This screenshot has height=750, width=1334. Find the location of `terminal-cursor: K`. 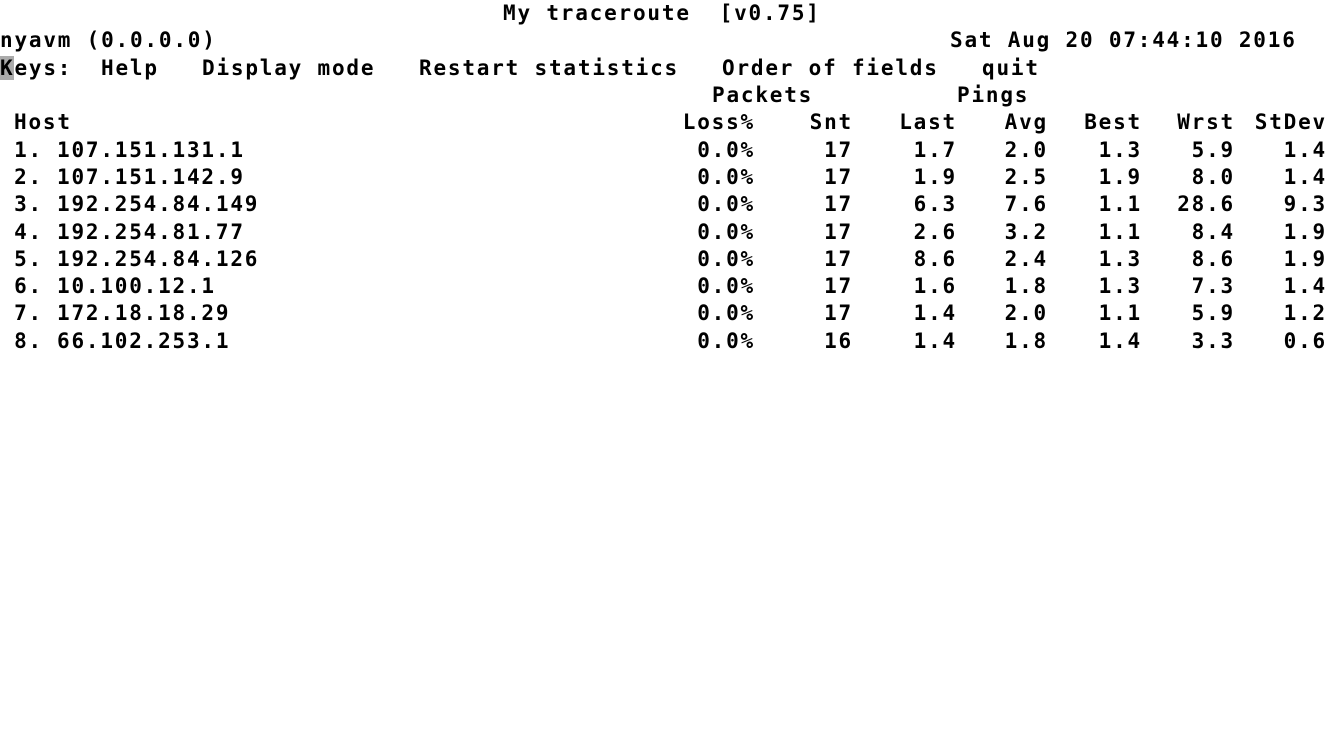

terminal-cursor: K is located at coordinates (7, 68).